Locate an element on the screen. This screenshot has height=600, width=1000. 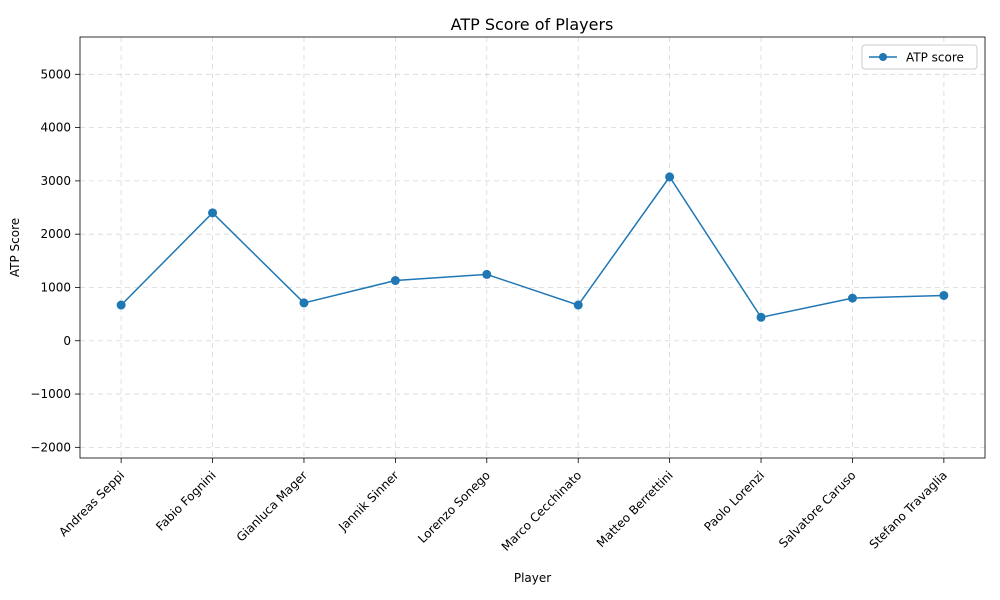
legend: ATP score is located at coordinates (919, 57).